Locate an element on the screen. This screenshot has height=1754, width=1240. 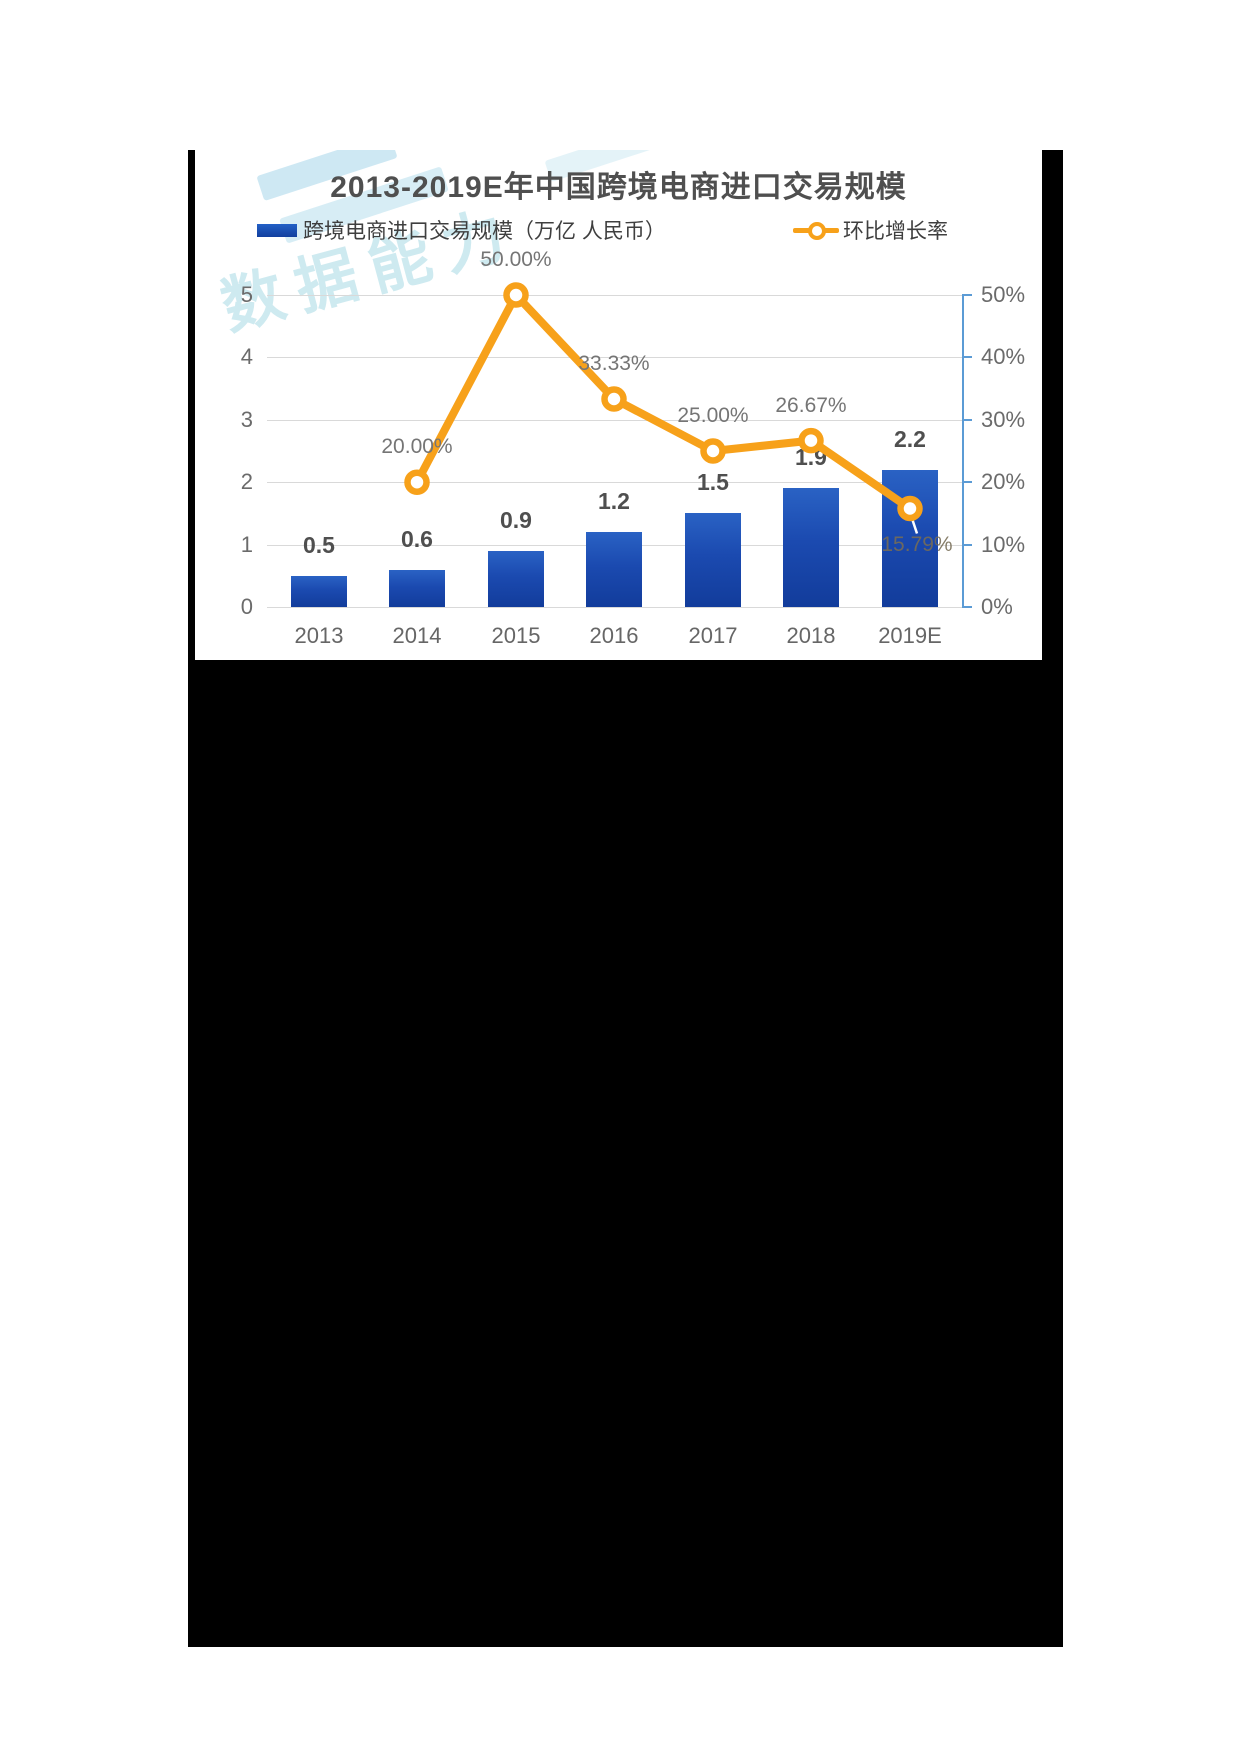
growth-rate-label: 26.67% is located at coordinates (811, 405).